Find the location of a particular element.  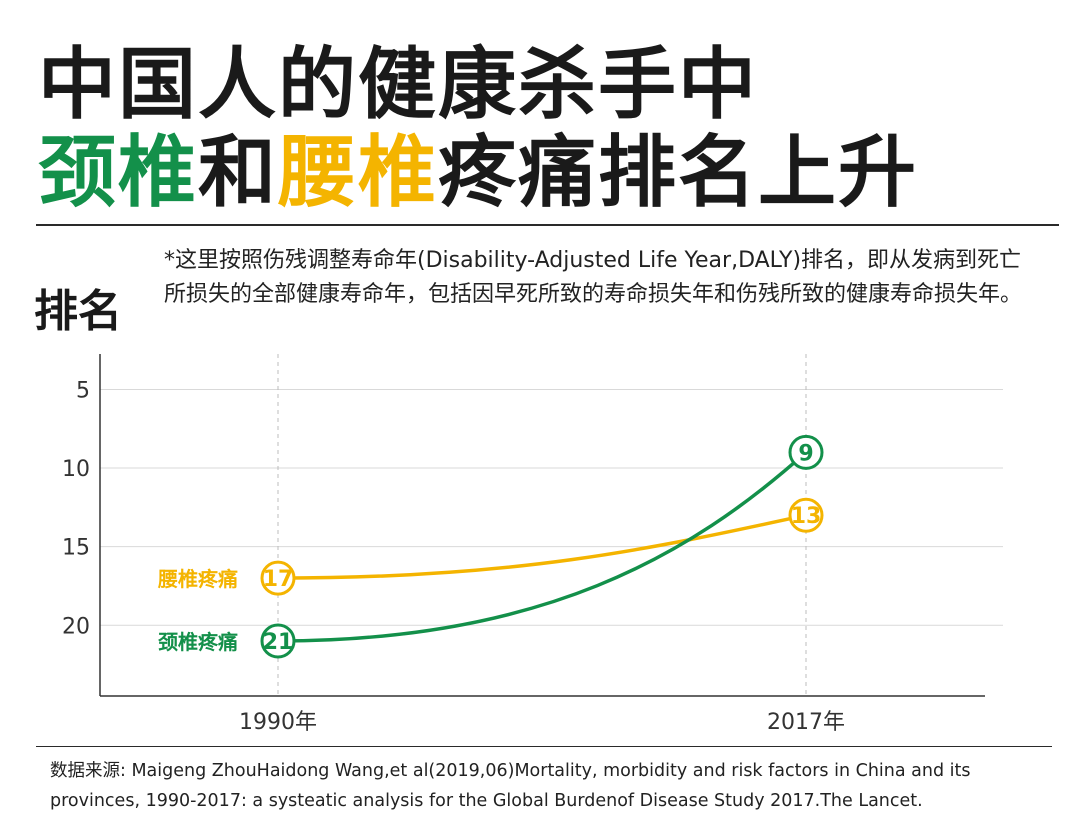

title-cervical: 颈椎 is located at coordinates (118, 173).